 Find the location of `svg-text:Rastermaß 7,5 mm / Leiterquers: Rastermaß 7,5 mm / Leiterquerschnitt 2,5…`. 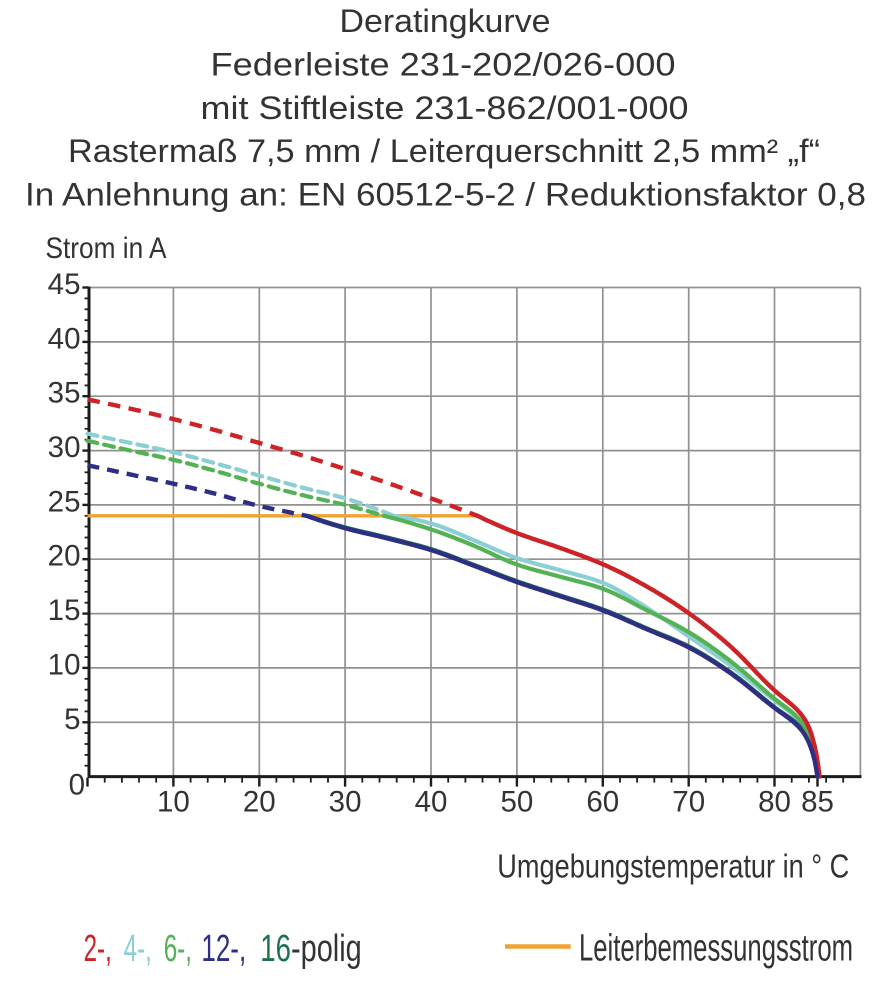

svg-text:Rastermaß 7,5 mm / Leiterquers: Rastermaß 7,5 mm / Leiterquerschnitt 2,5… is located at coordinates (444, 151).